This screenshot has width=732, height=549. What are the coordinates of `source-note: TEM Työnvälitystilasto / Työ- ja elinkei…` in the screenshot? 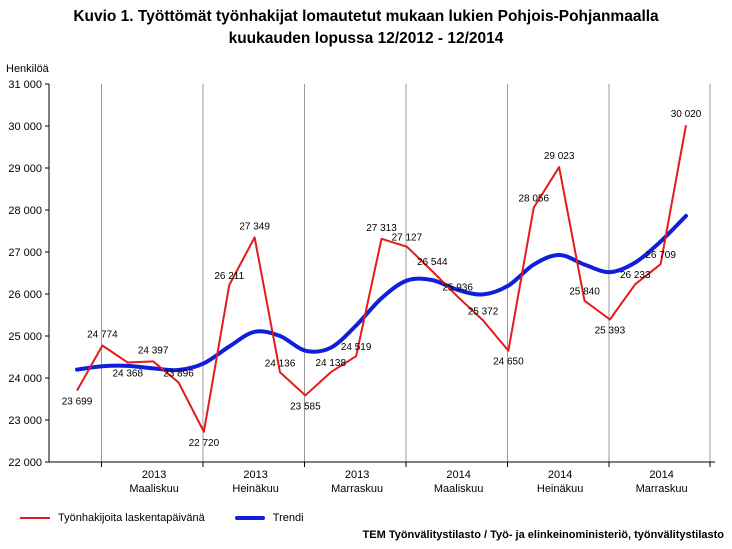 It's located at (543, 535).